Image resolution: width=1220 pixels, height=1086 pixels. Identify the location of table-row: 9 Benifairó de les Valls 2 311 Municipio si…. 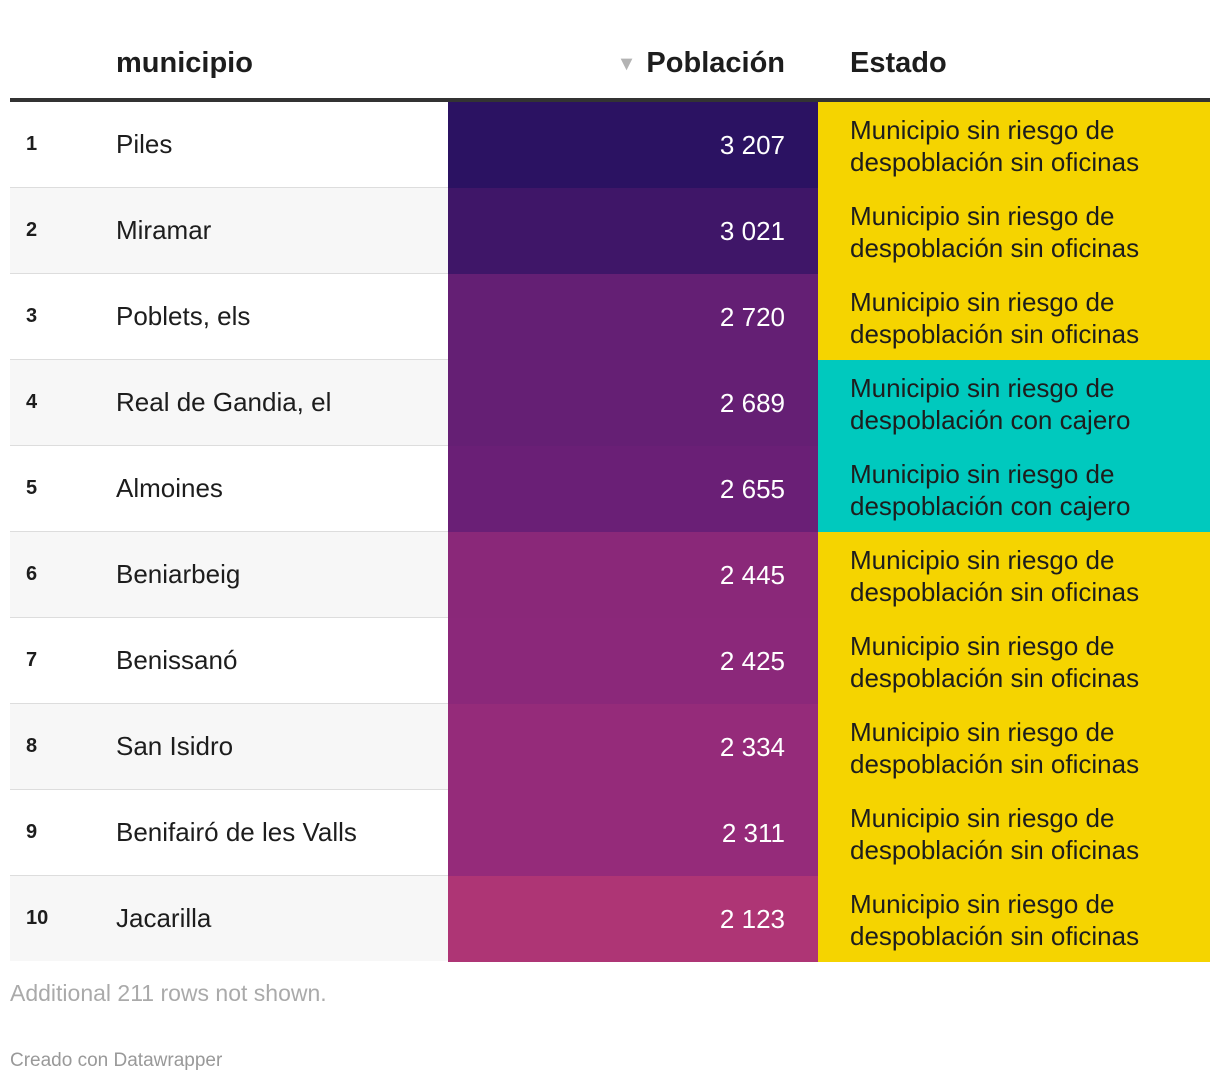
(610, 833).